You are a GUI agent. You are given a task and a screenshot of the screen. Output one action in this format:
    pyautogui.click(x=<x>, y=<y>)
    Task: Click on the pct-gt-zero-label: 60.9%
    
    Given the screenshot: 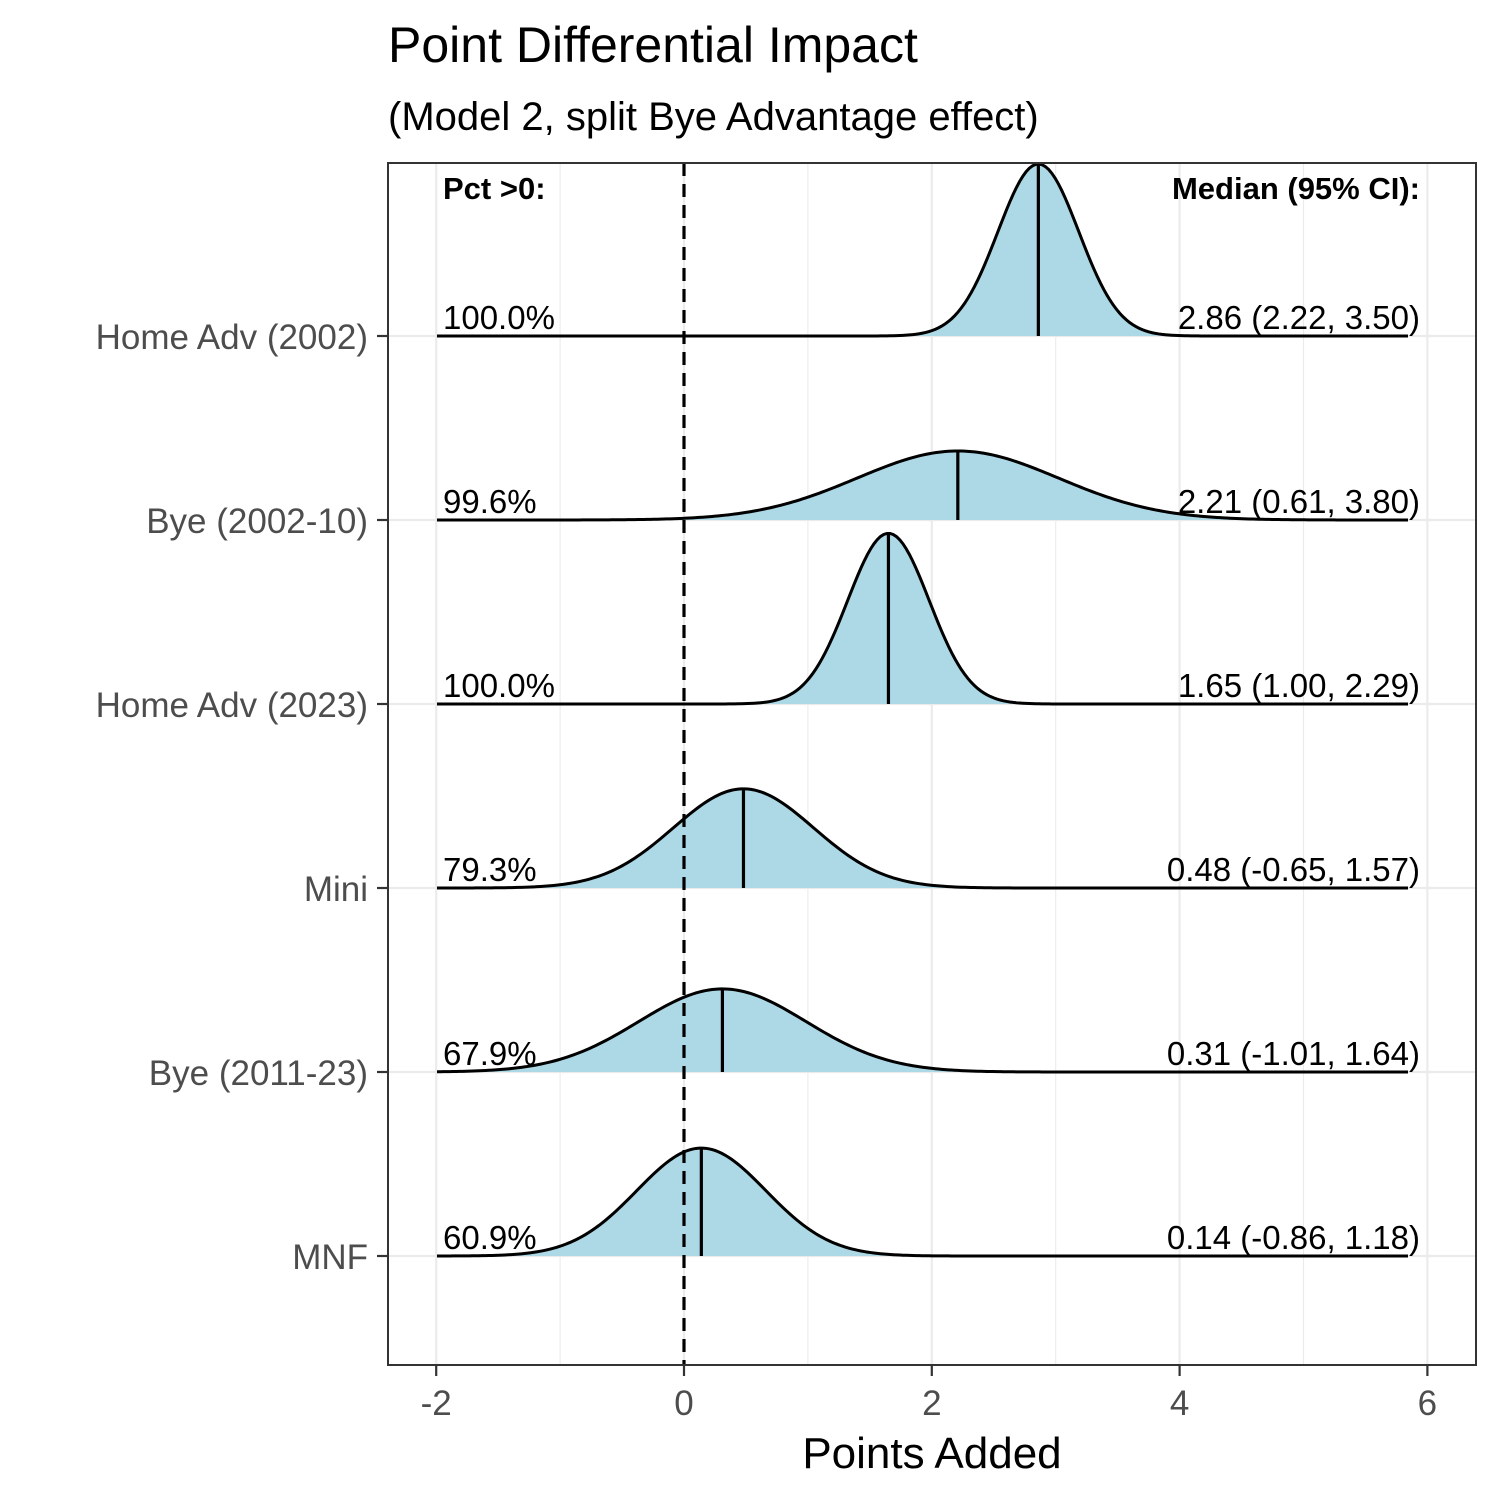 What is the action you would take?
    pyautogui.click(x=490, y=1237)
    